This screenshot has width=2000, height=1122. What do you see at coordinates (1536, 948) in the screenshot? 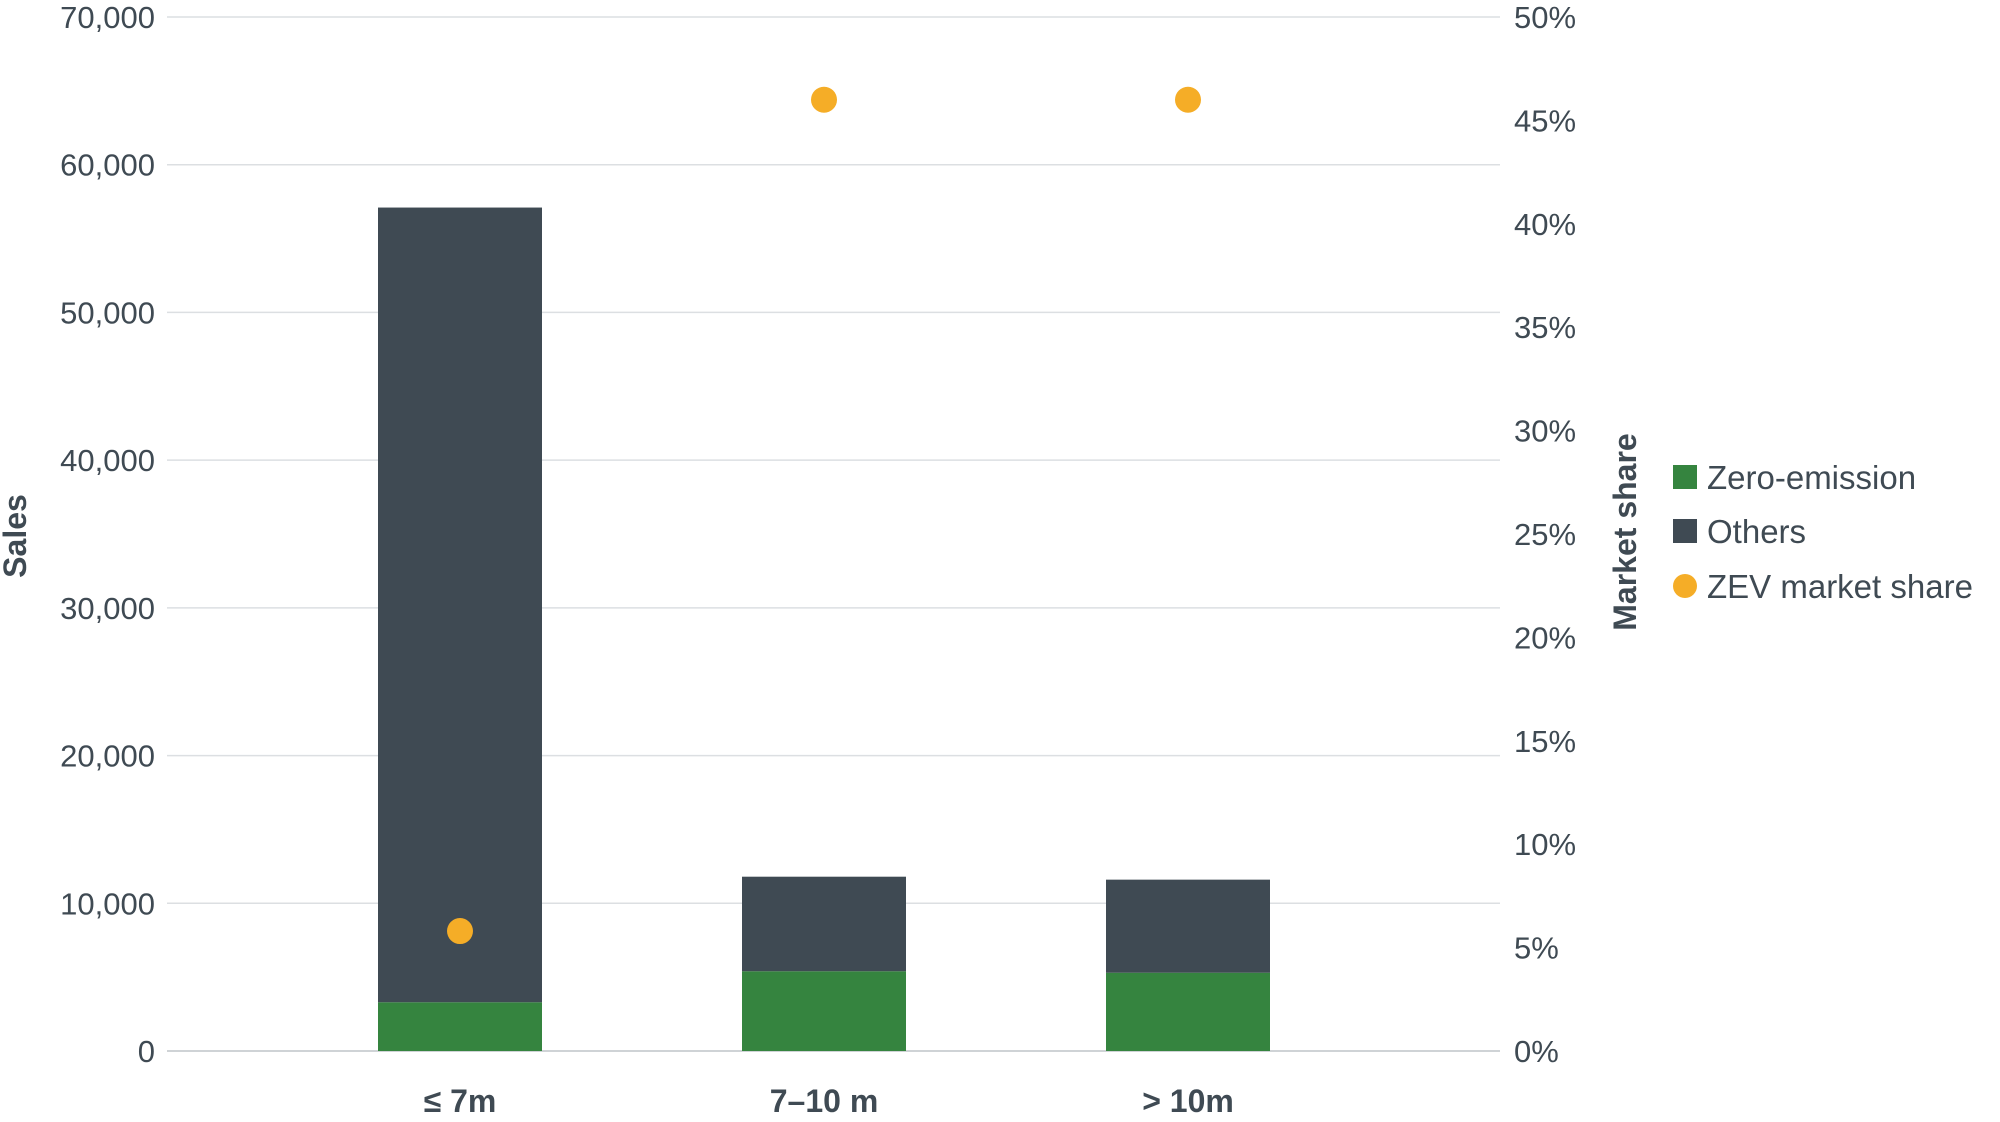
I see `y-tick-label-right: 5%` at bounding box center [1536, 948].